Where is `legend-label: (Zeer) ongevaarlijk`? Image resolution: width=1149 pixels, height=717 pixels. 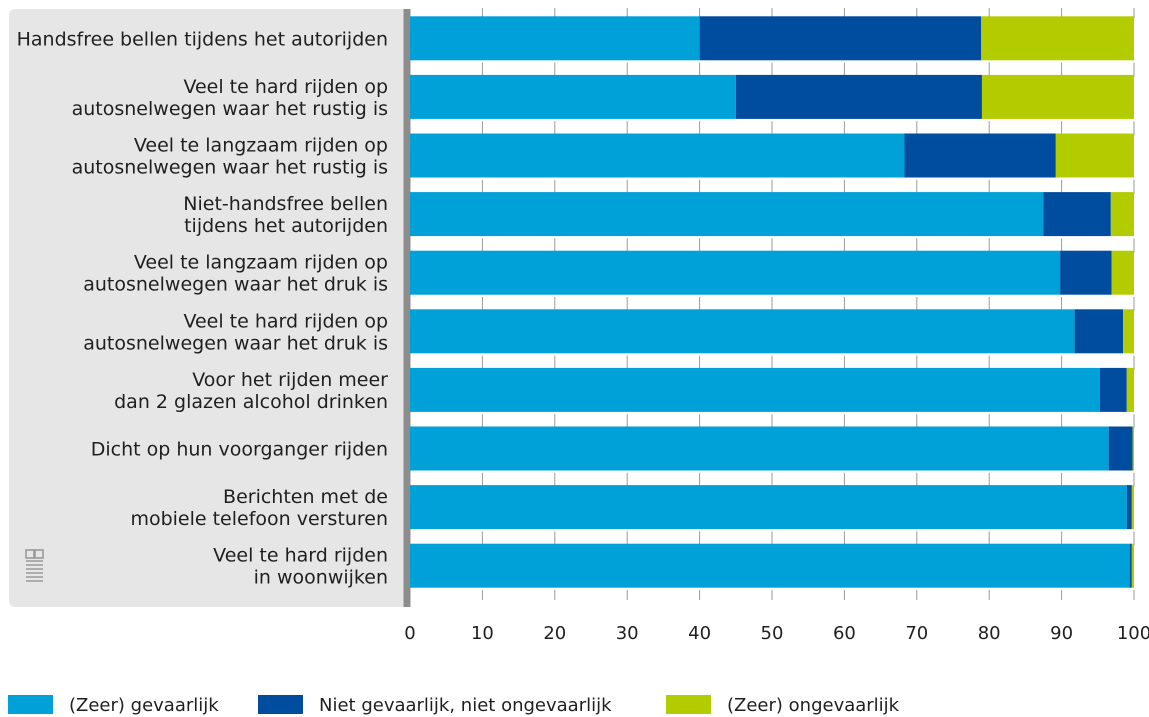 legend-label: (Zeer) ongevaarlijk is located at coordinates (813, 705).